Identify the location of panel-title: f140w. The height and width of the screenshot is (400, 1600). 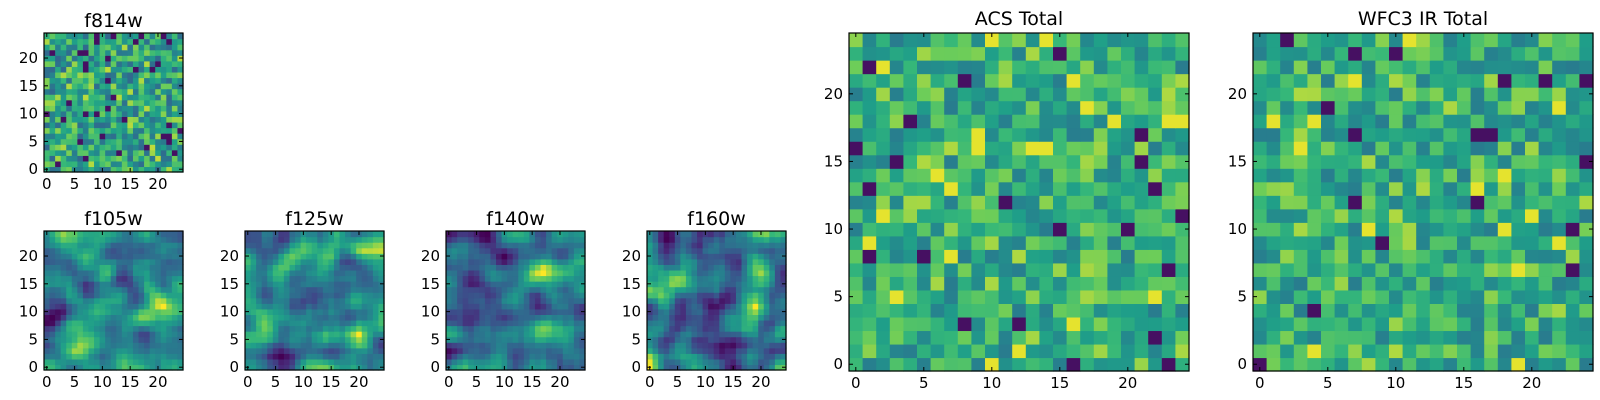
(515, 219).